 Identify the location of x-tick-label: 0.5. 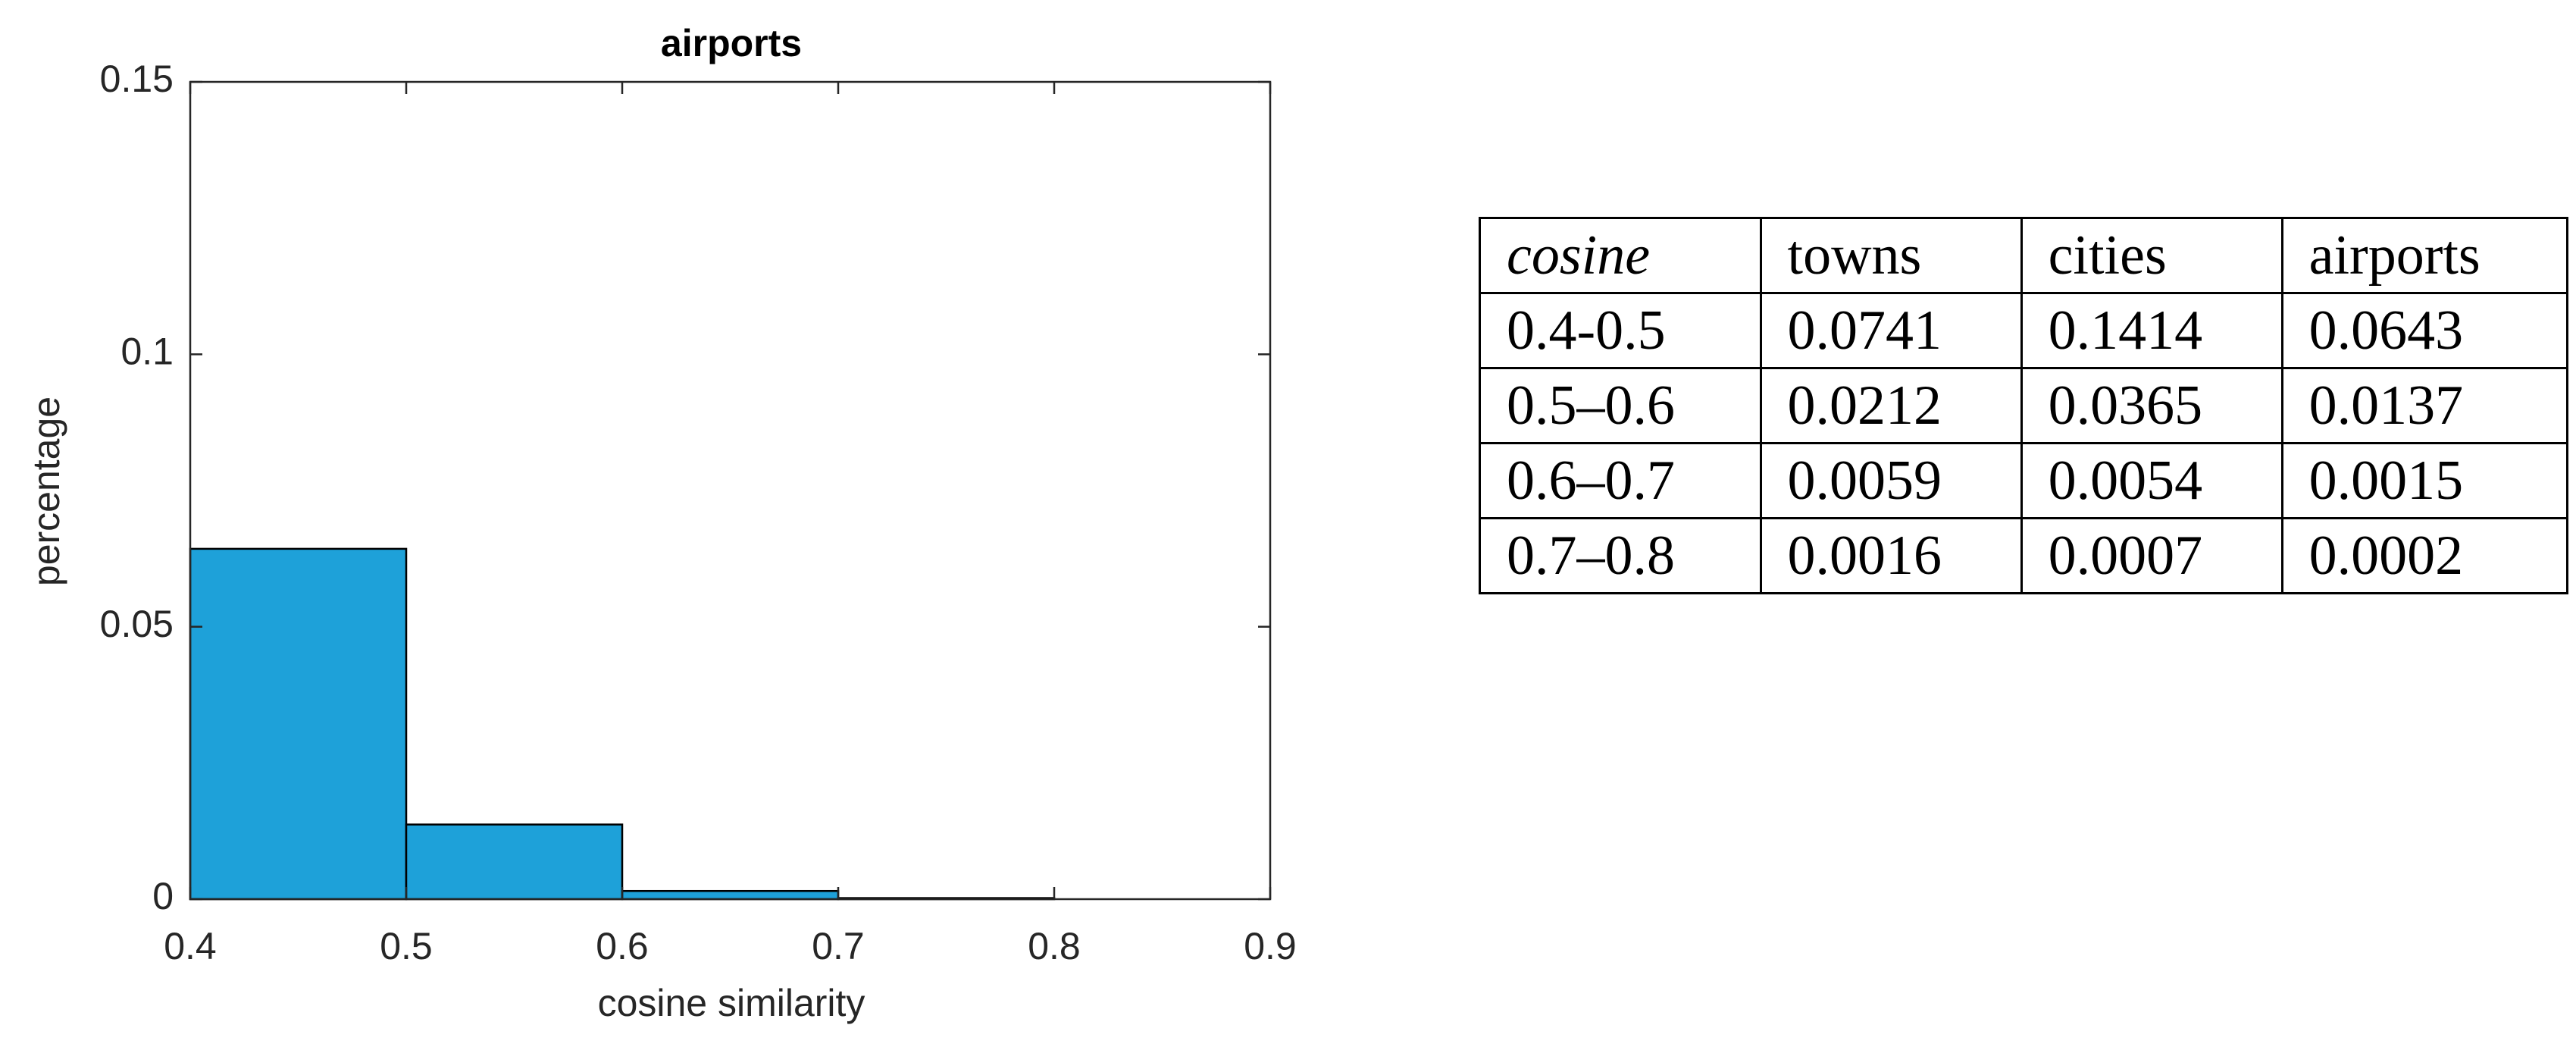
(406, 946).